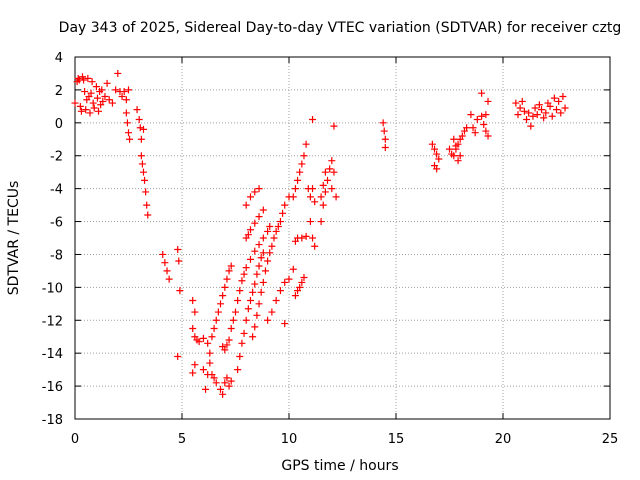 The image size is (640, 480). What do you see at coordinates (52, 420) in the screenshot?
I see `y-tick-label: -18` at bounding box center [52, 420].